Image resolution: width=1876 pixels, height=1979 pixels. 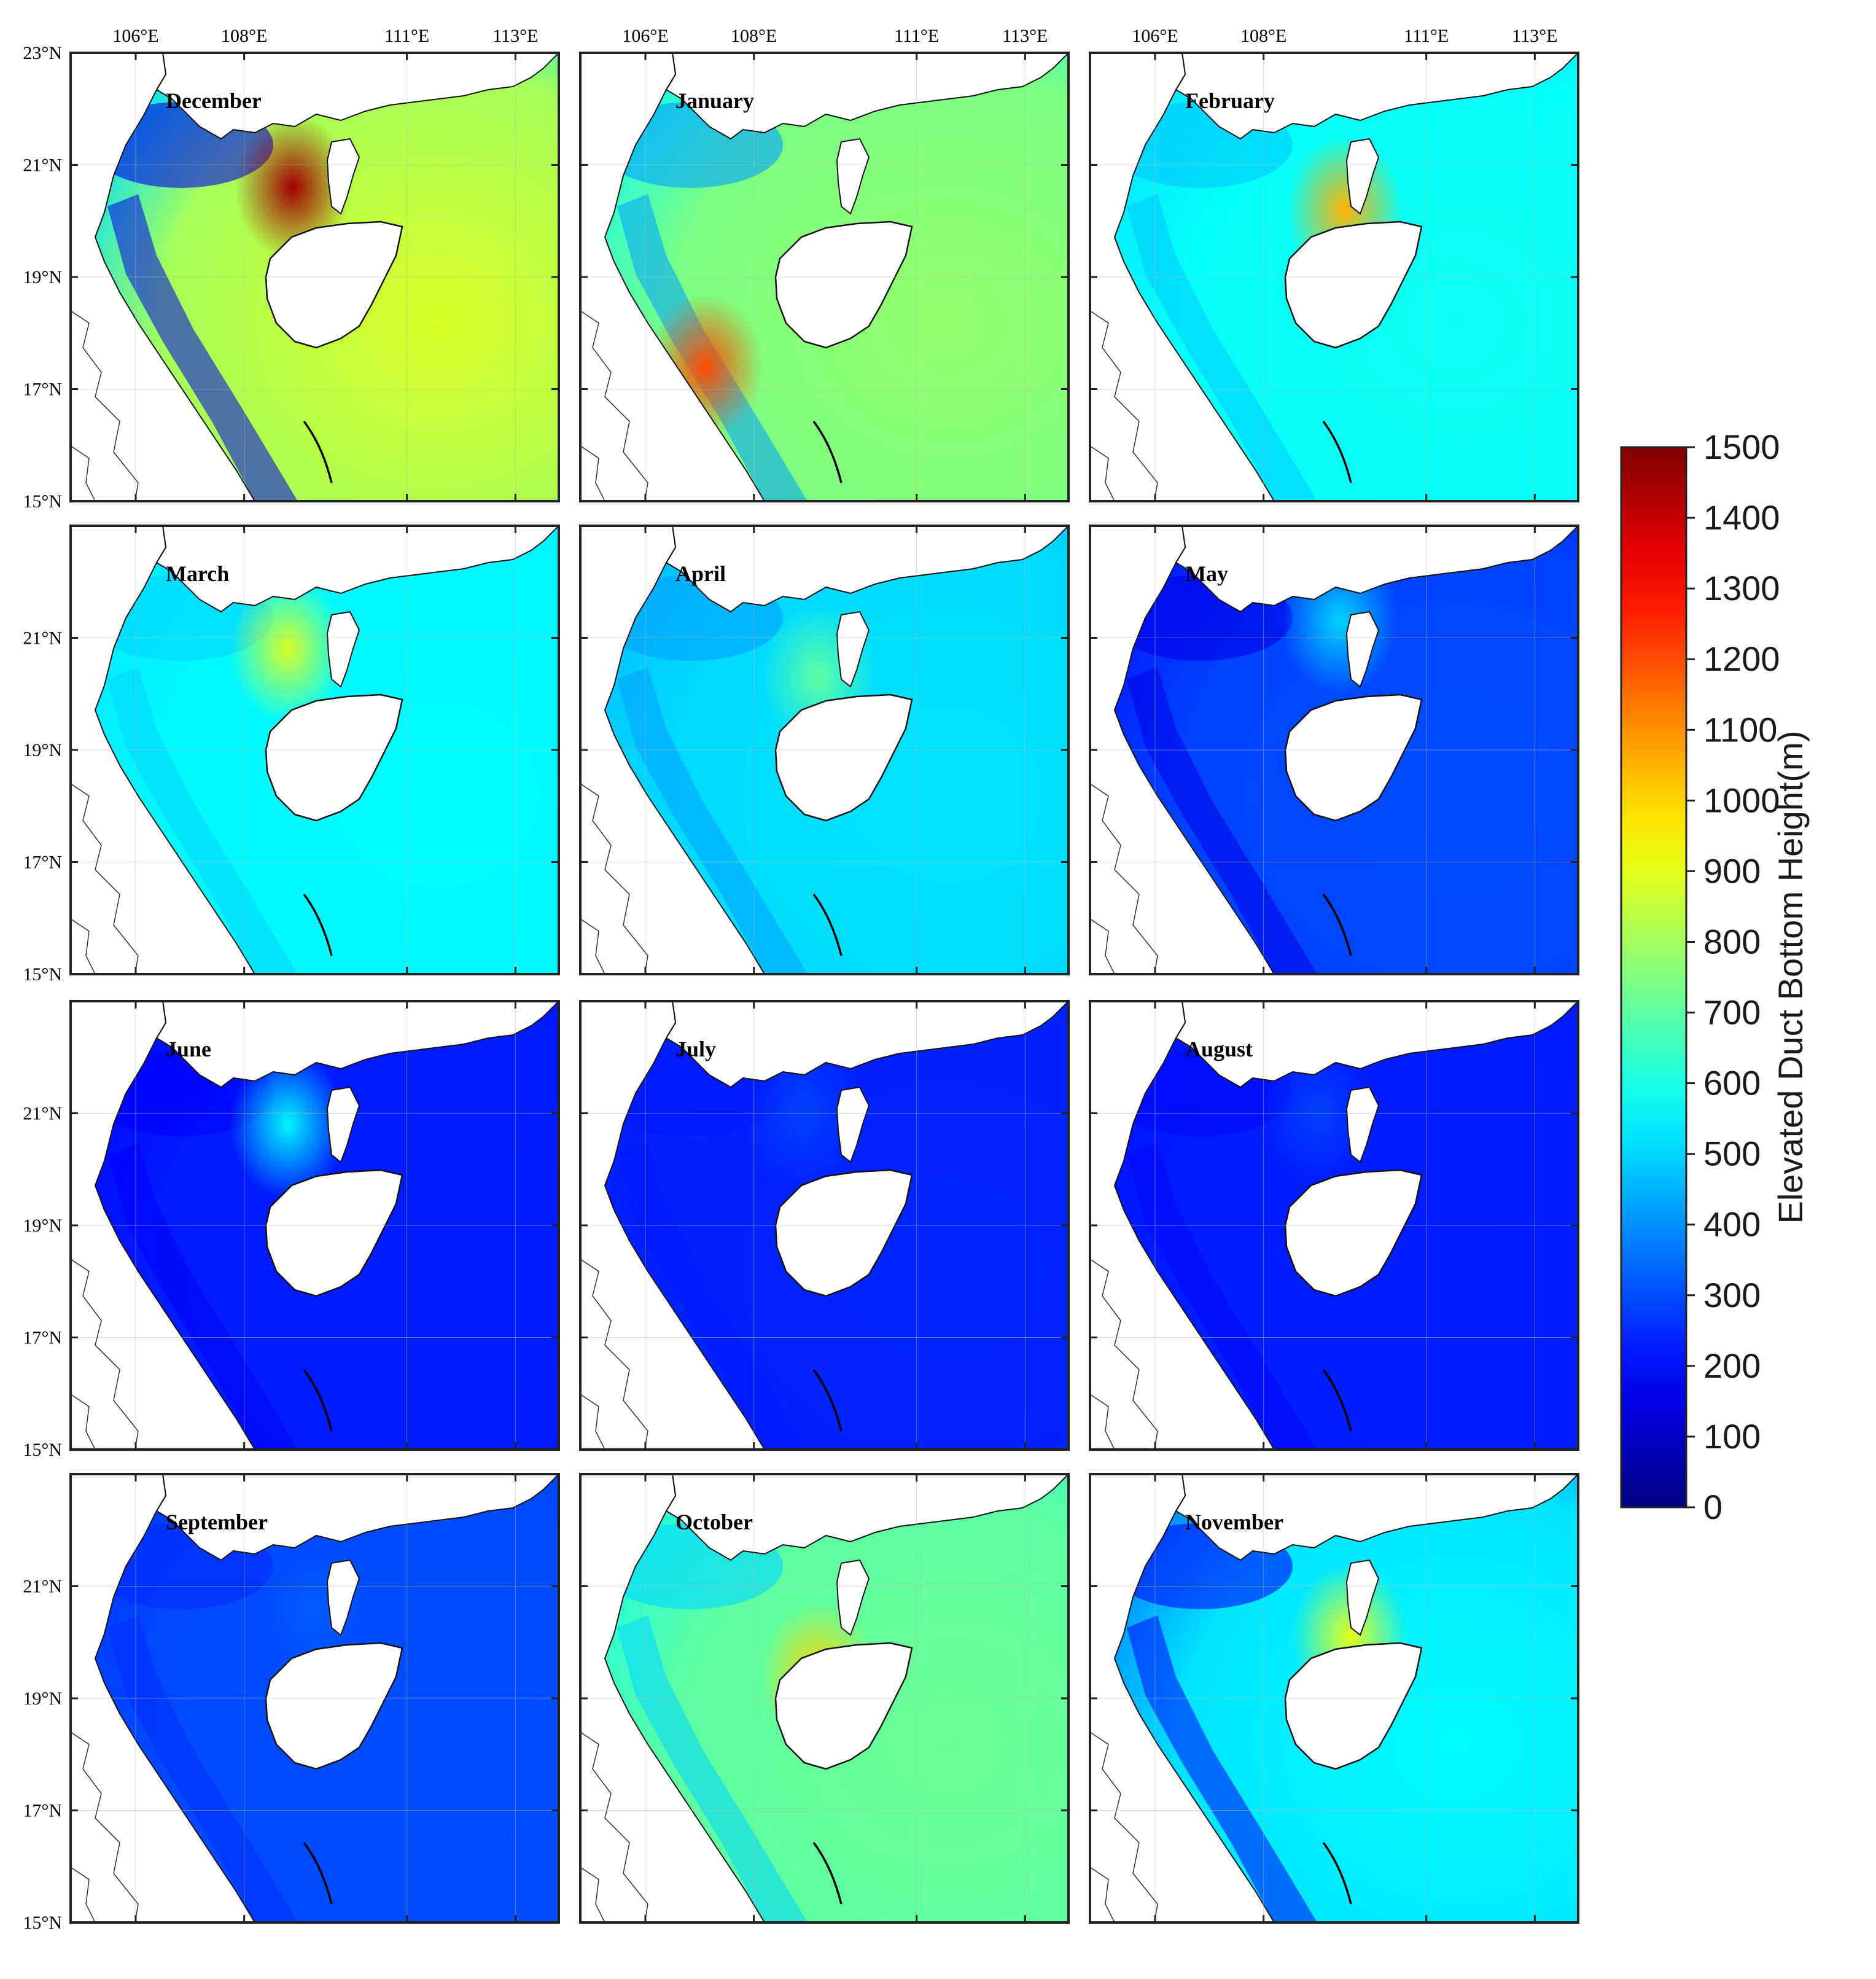 What do you see at coordinates (1732, 1366) in the screenshot?
I see `colorbar-tick-label: 200` at bounding box center [1732, 1366].